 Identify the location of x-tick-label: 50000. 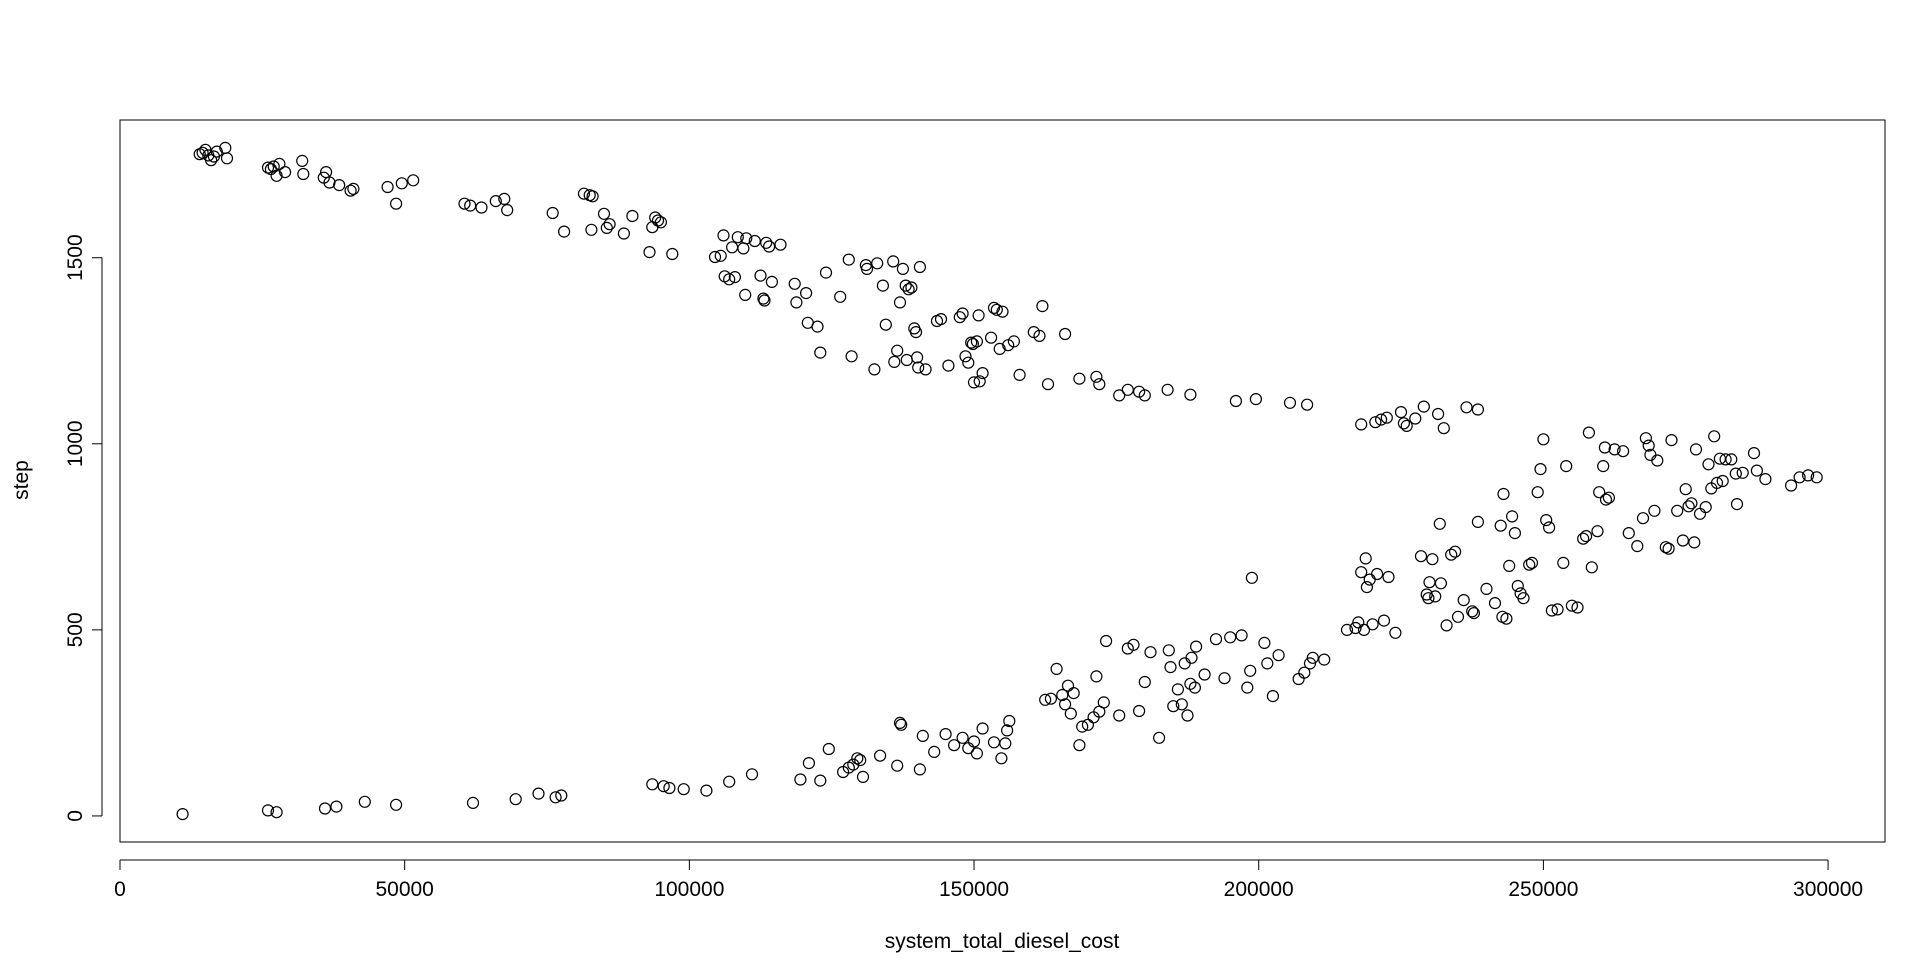
(404, 889).